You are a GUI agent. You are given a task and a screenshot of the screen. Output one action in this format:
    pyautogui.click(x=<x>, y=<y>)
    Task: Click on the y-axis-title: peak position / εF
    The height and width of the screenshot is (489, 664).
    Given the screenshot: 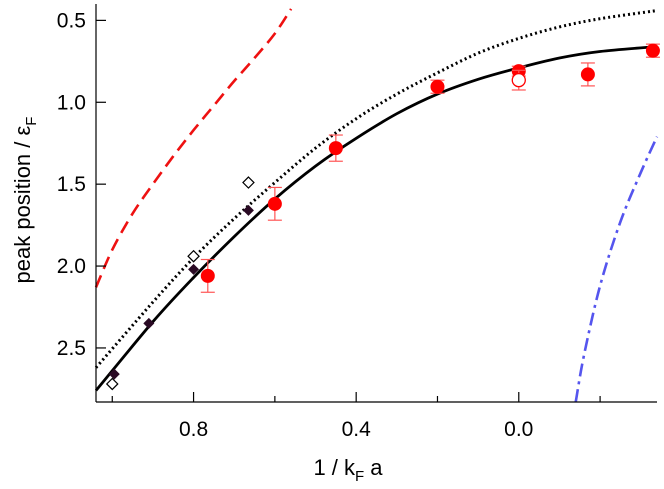 What is the action you would take?
    pyautogui.click(x=25, y=200)
    